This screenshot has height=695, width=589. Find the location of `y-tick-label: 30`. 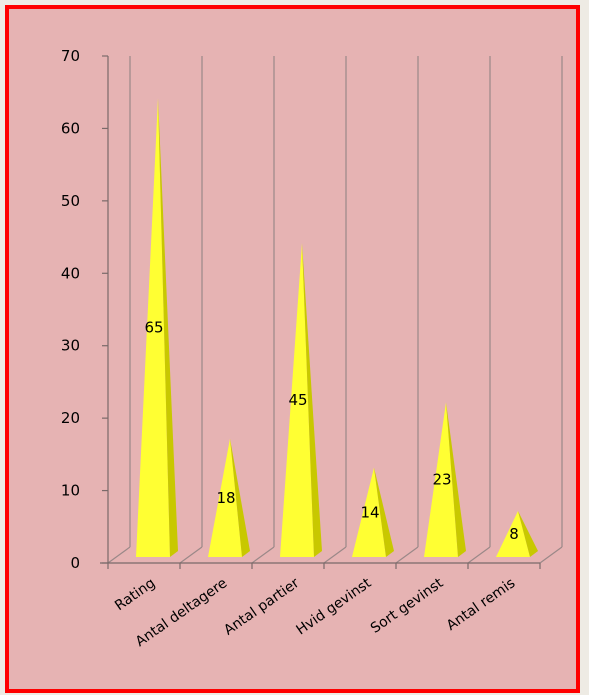

y-tick-label: 30 is located at coordinates (70, 346).